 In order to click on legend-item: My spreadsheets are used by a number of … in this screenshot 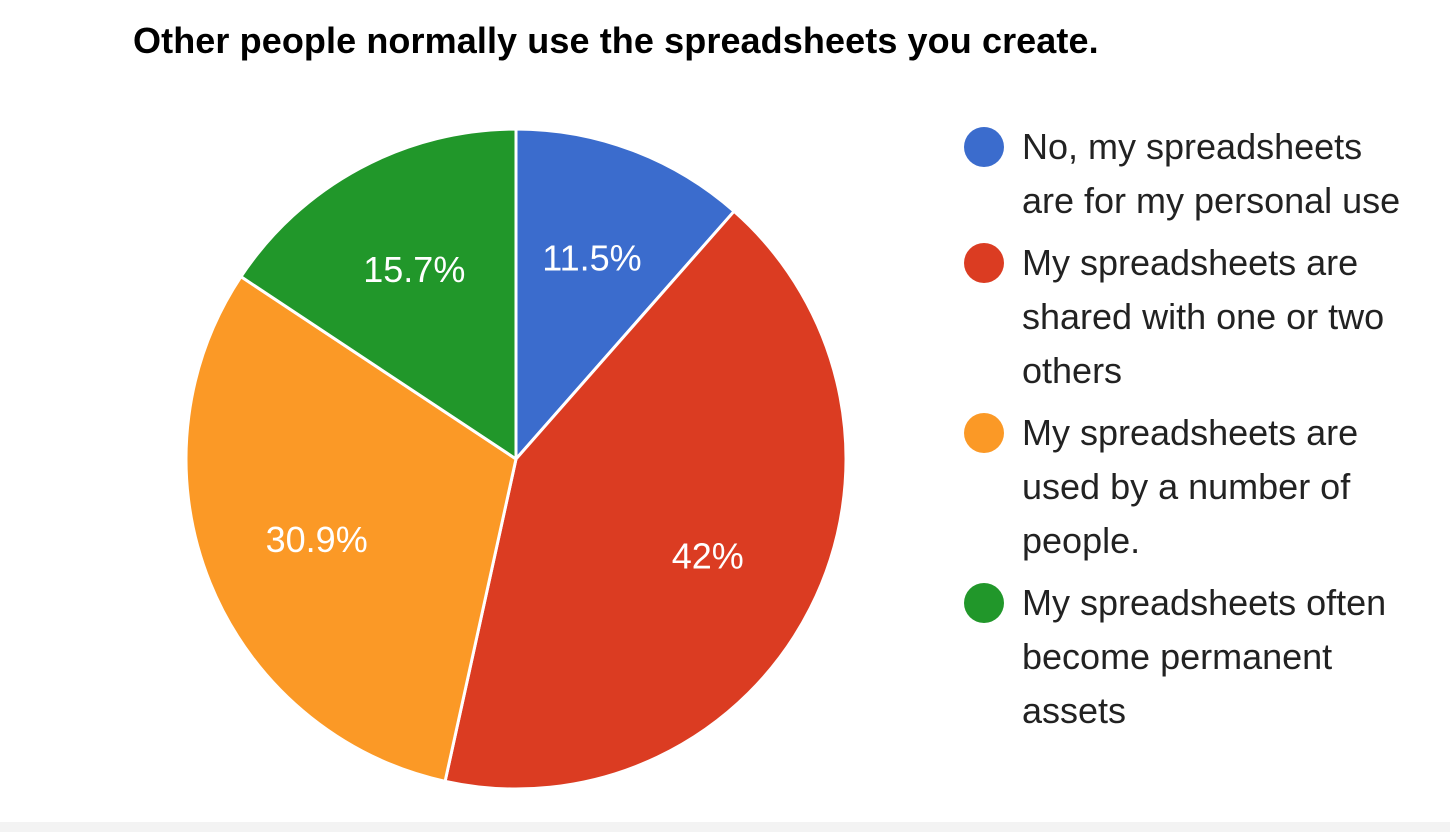, I will do `click(1204, 488)`.